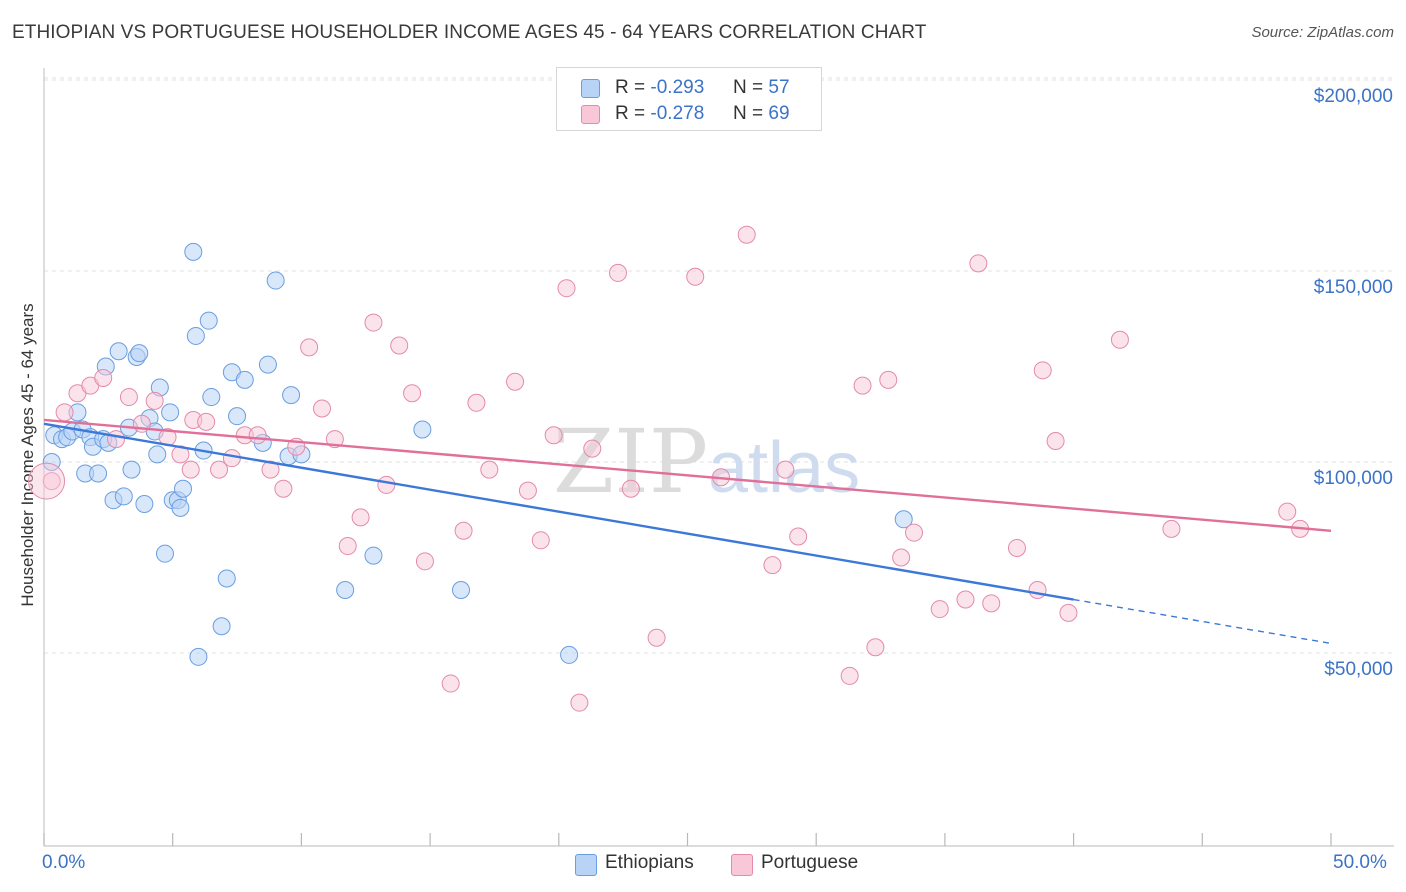  I want to click on bottom-legend-label-portuguese: Portuguese, so click(810, 862).